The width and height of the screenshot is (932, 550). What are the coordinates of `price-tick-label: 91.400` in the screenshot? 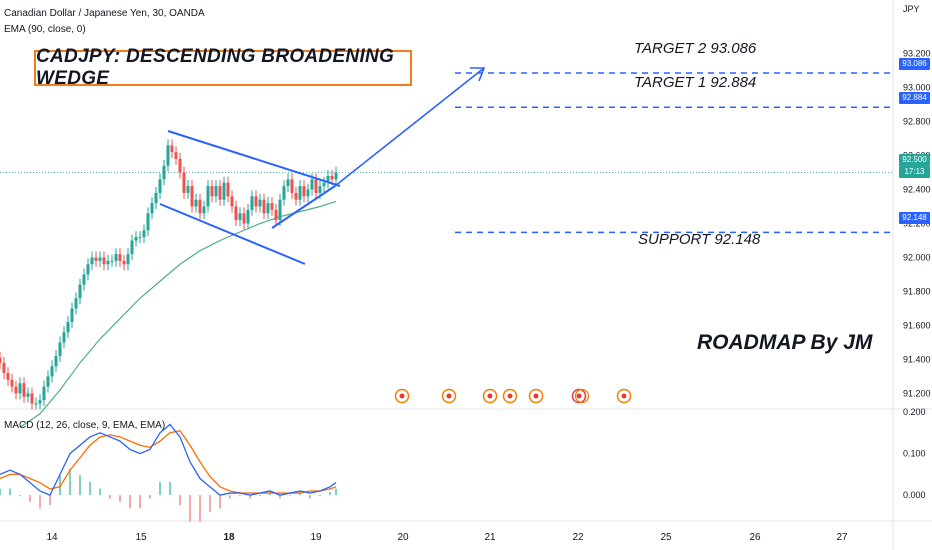 It's located at (917, 359).